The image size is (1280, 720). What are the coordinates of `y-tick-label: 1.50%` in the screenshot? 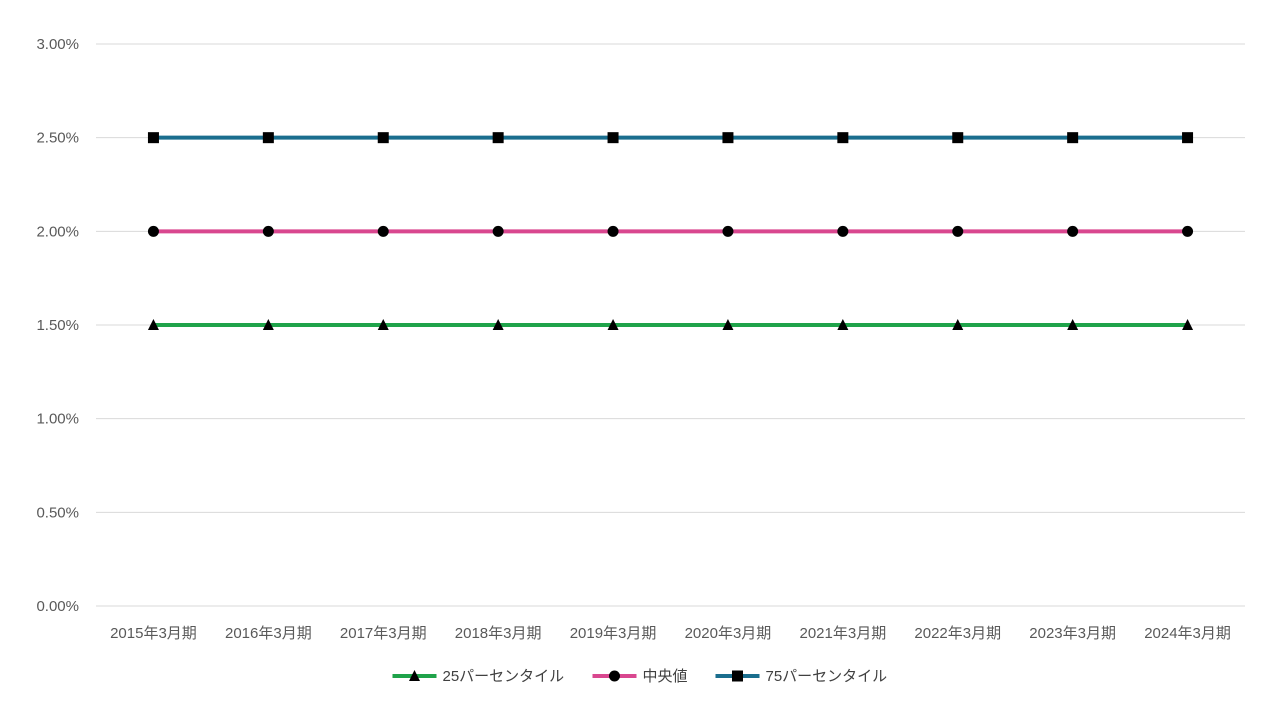 It's located at (57, 325).